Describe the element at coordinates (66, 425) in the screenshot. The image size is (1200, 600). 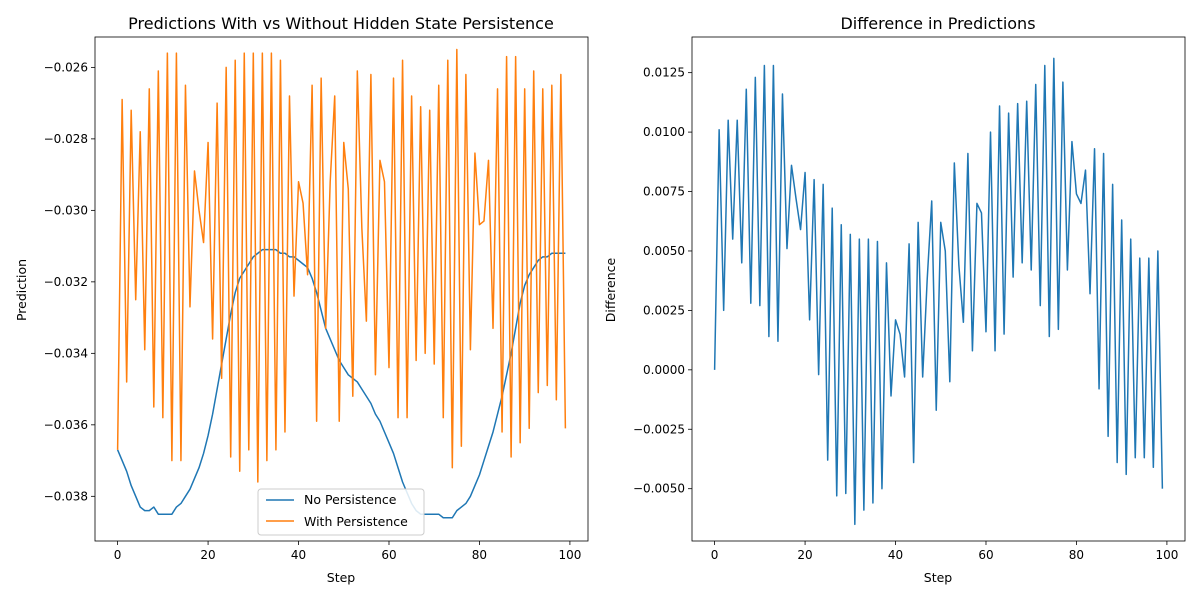
I see `y-tick-label: −0.036` at that location.